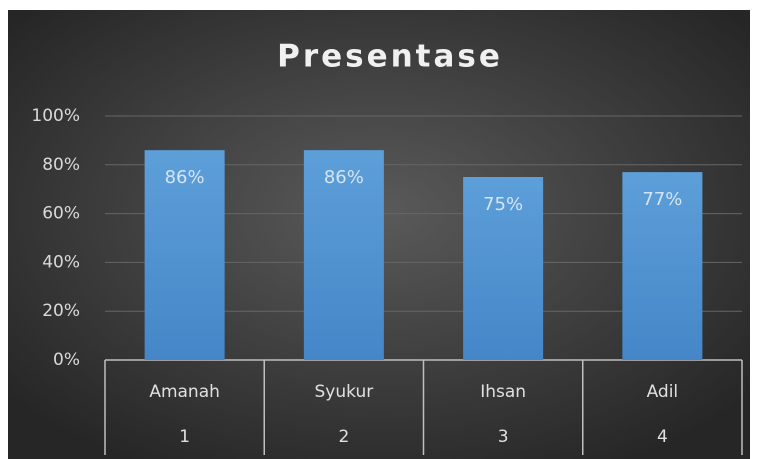 The image size is (758, 459). I want to click on y-tick-label: 60%, so click(61, 214).